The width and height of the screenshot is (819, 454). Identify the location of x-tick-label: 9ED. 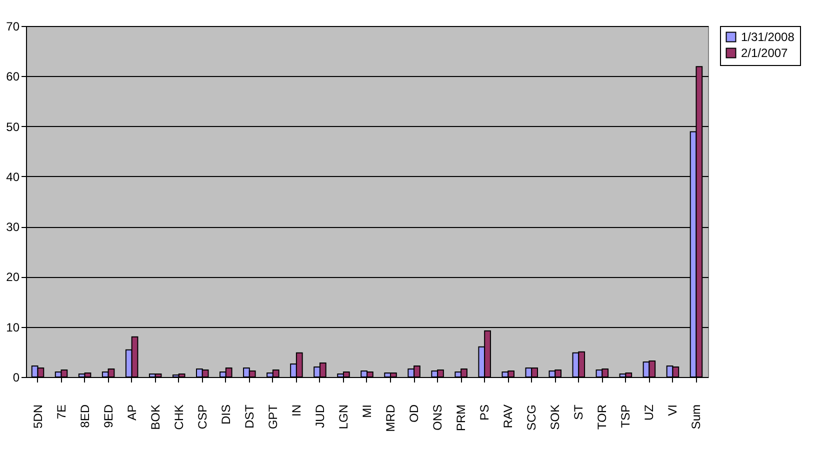
(108, 416).